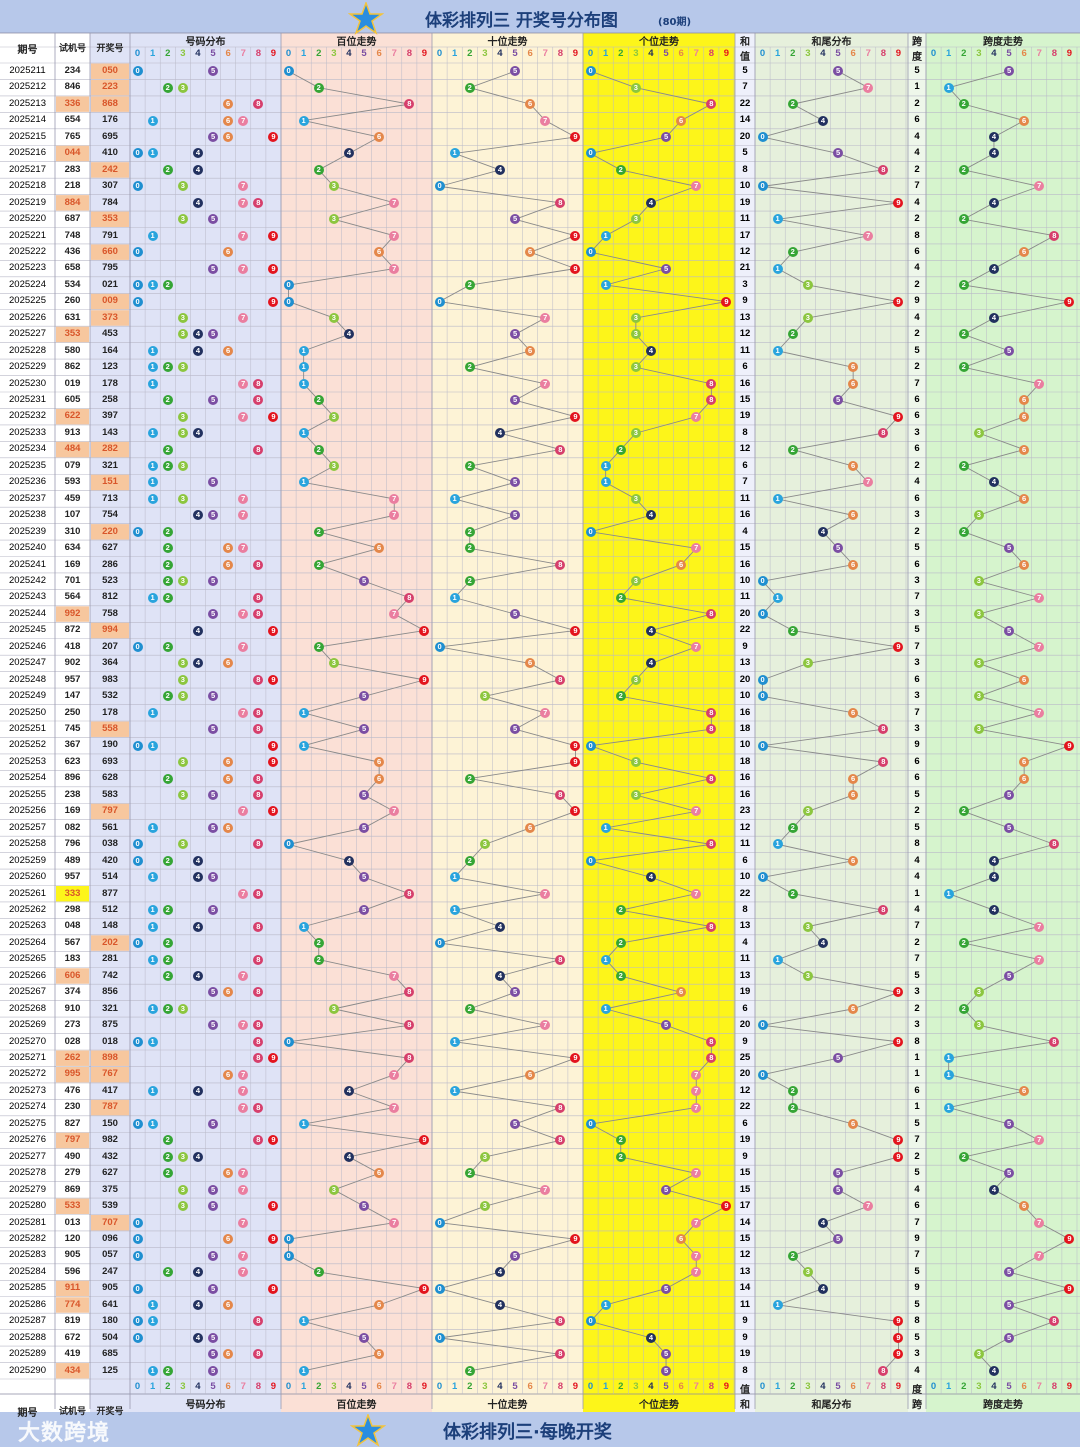 This screenshot has width=1080, height=1453. What do you see at coordinates (745, 548) in the screenshot?
I see `sum-cell: 15` at bounding box center [745, 548].